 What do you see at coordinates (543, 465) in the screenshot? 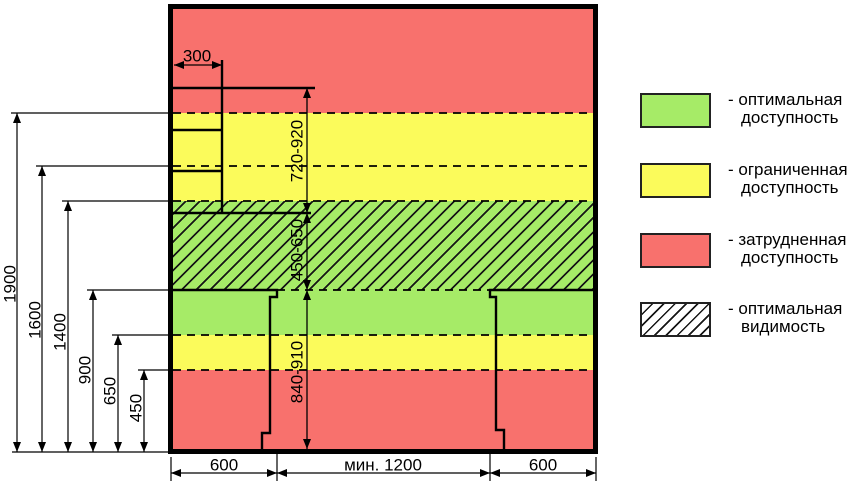
I see `dim-label-right-600: 600` at bounding box center [543, 465].